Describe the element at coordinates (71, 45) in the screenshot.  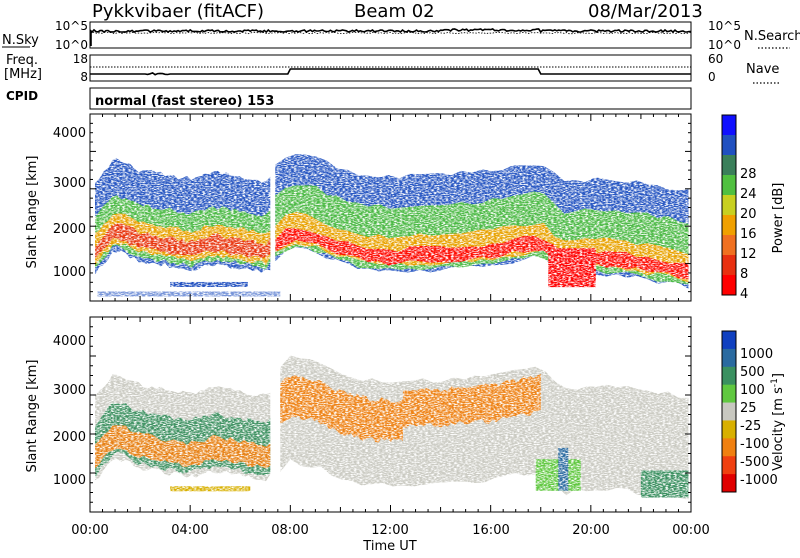
I see `noise-left-tick-bottom: 10^0` at that location.